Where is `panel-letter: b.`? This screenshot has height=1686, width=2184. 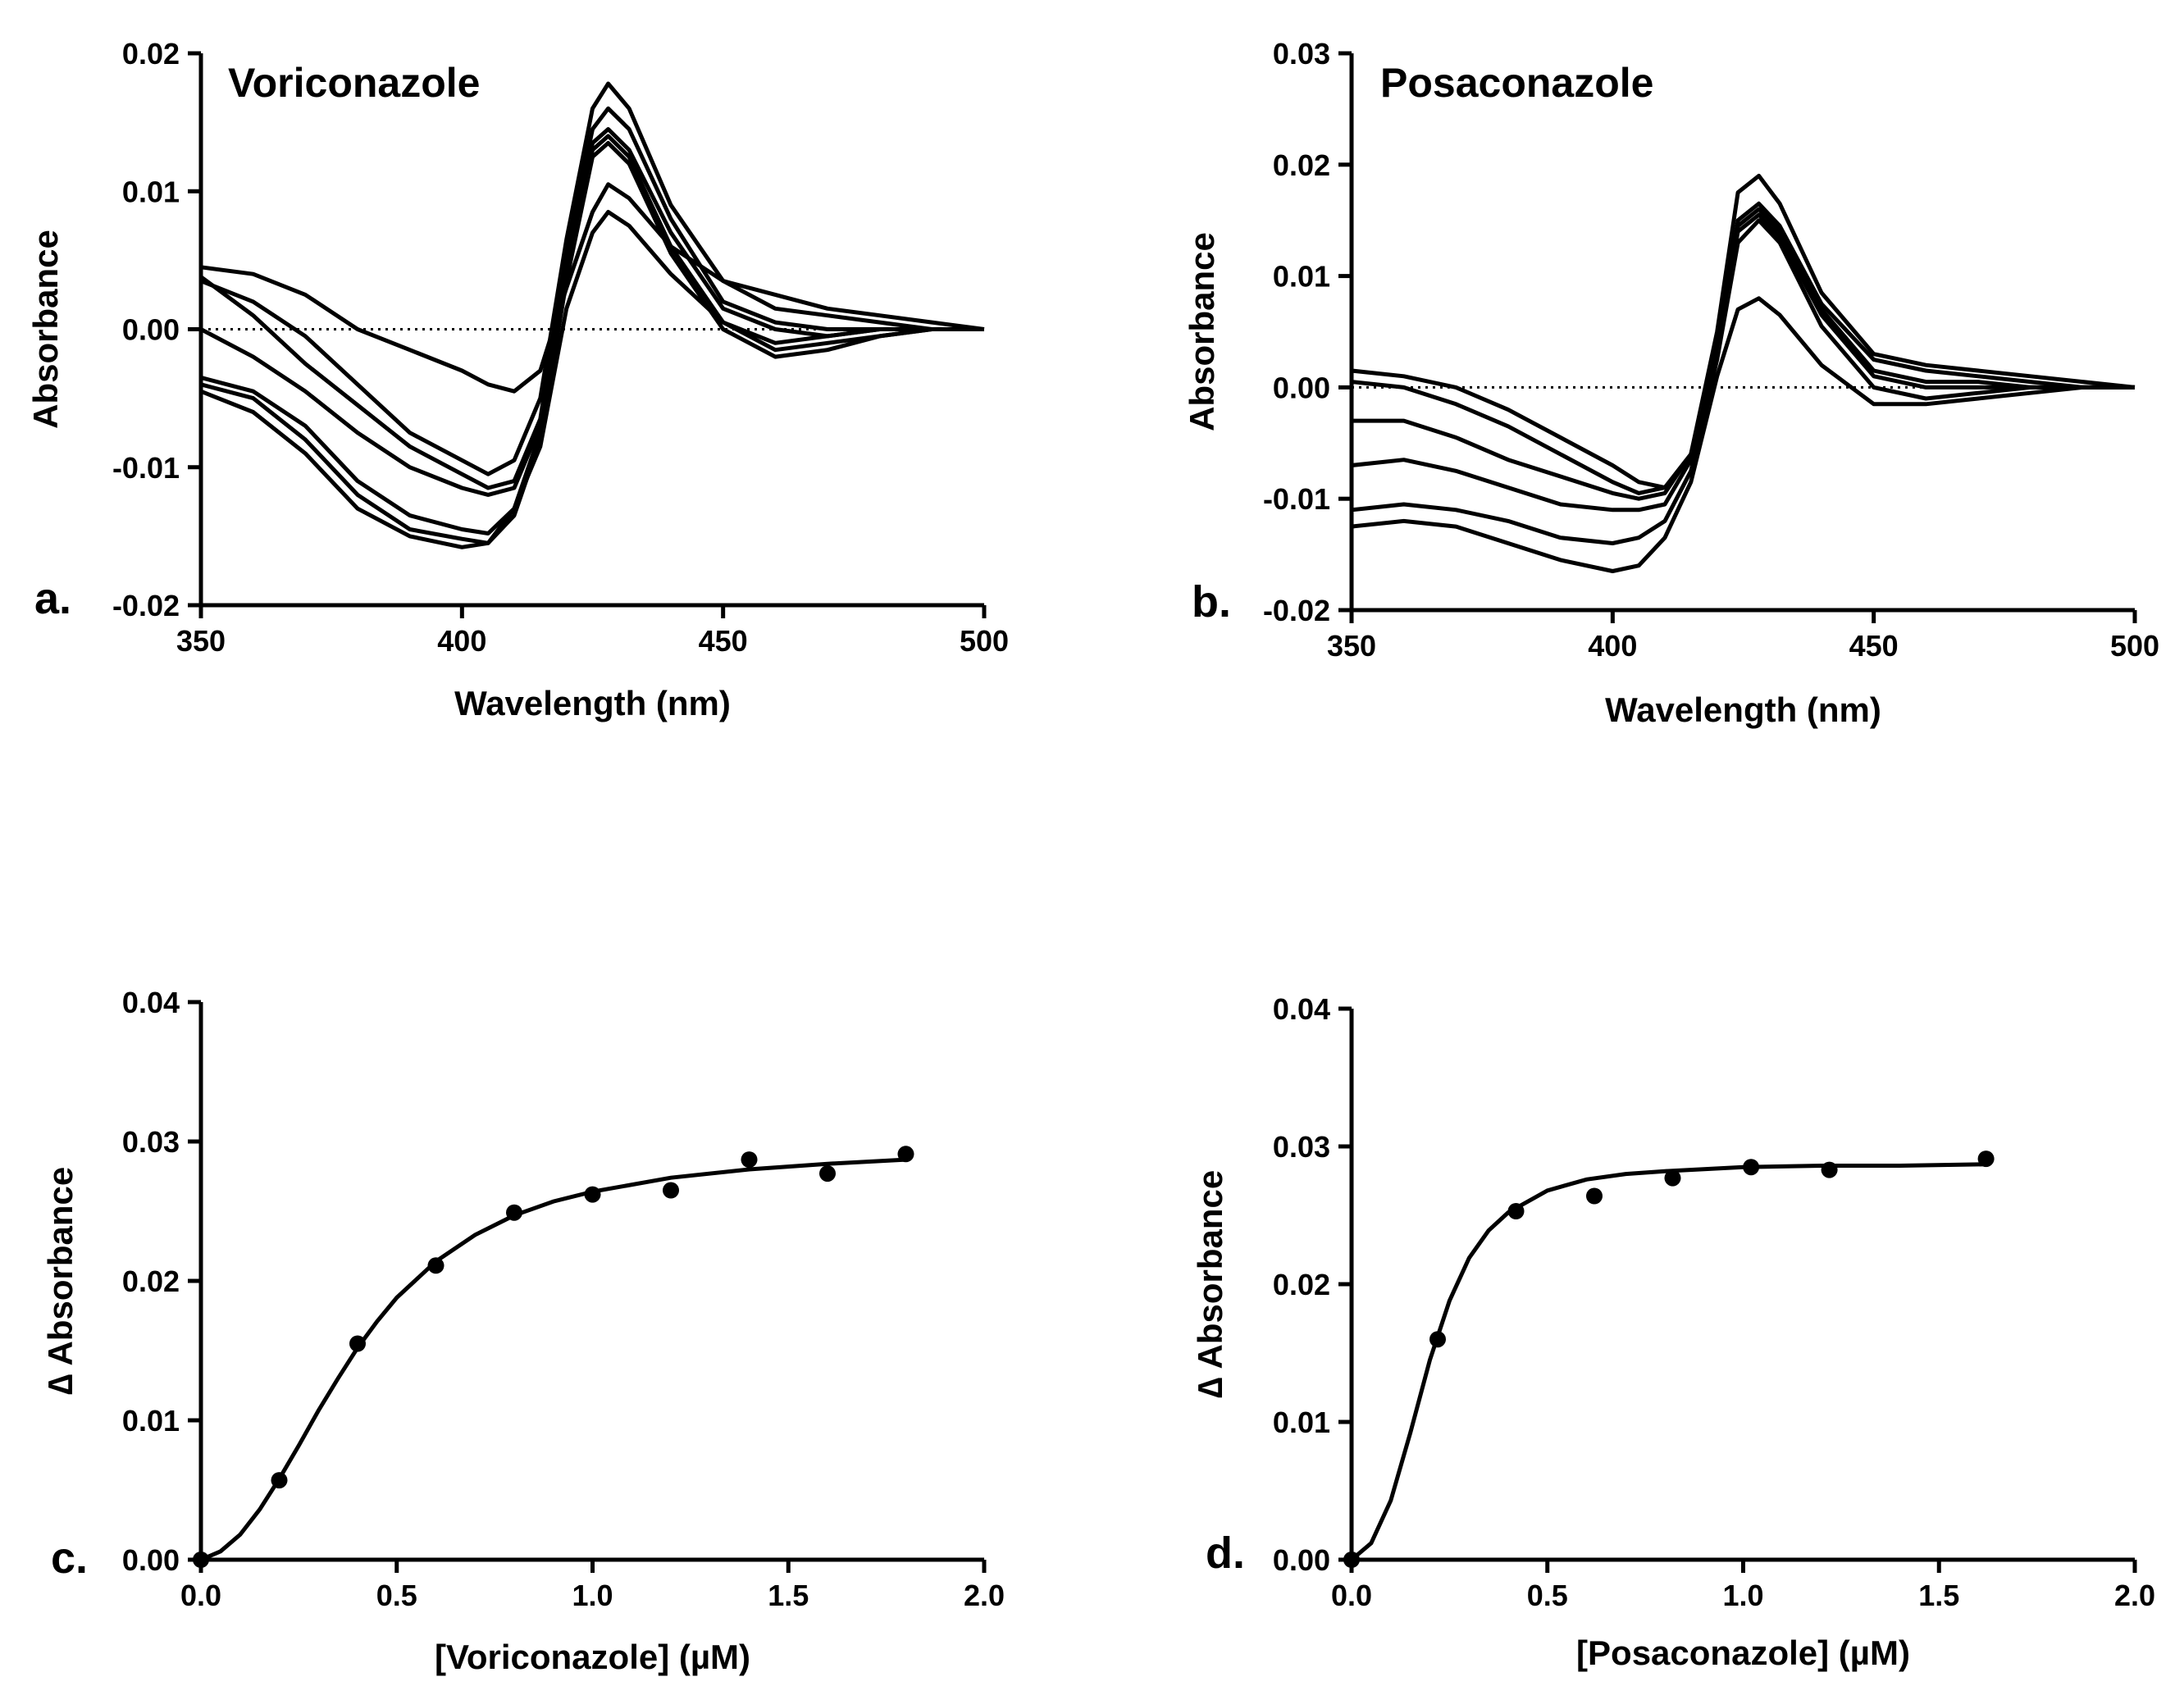
panel-letter: b. is located at coordinates (1211, 602).